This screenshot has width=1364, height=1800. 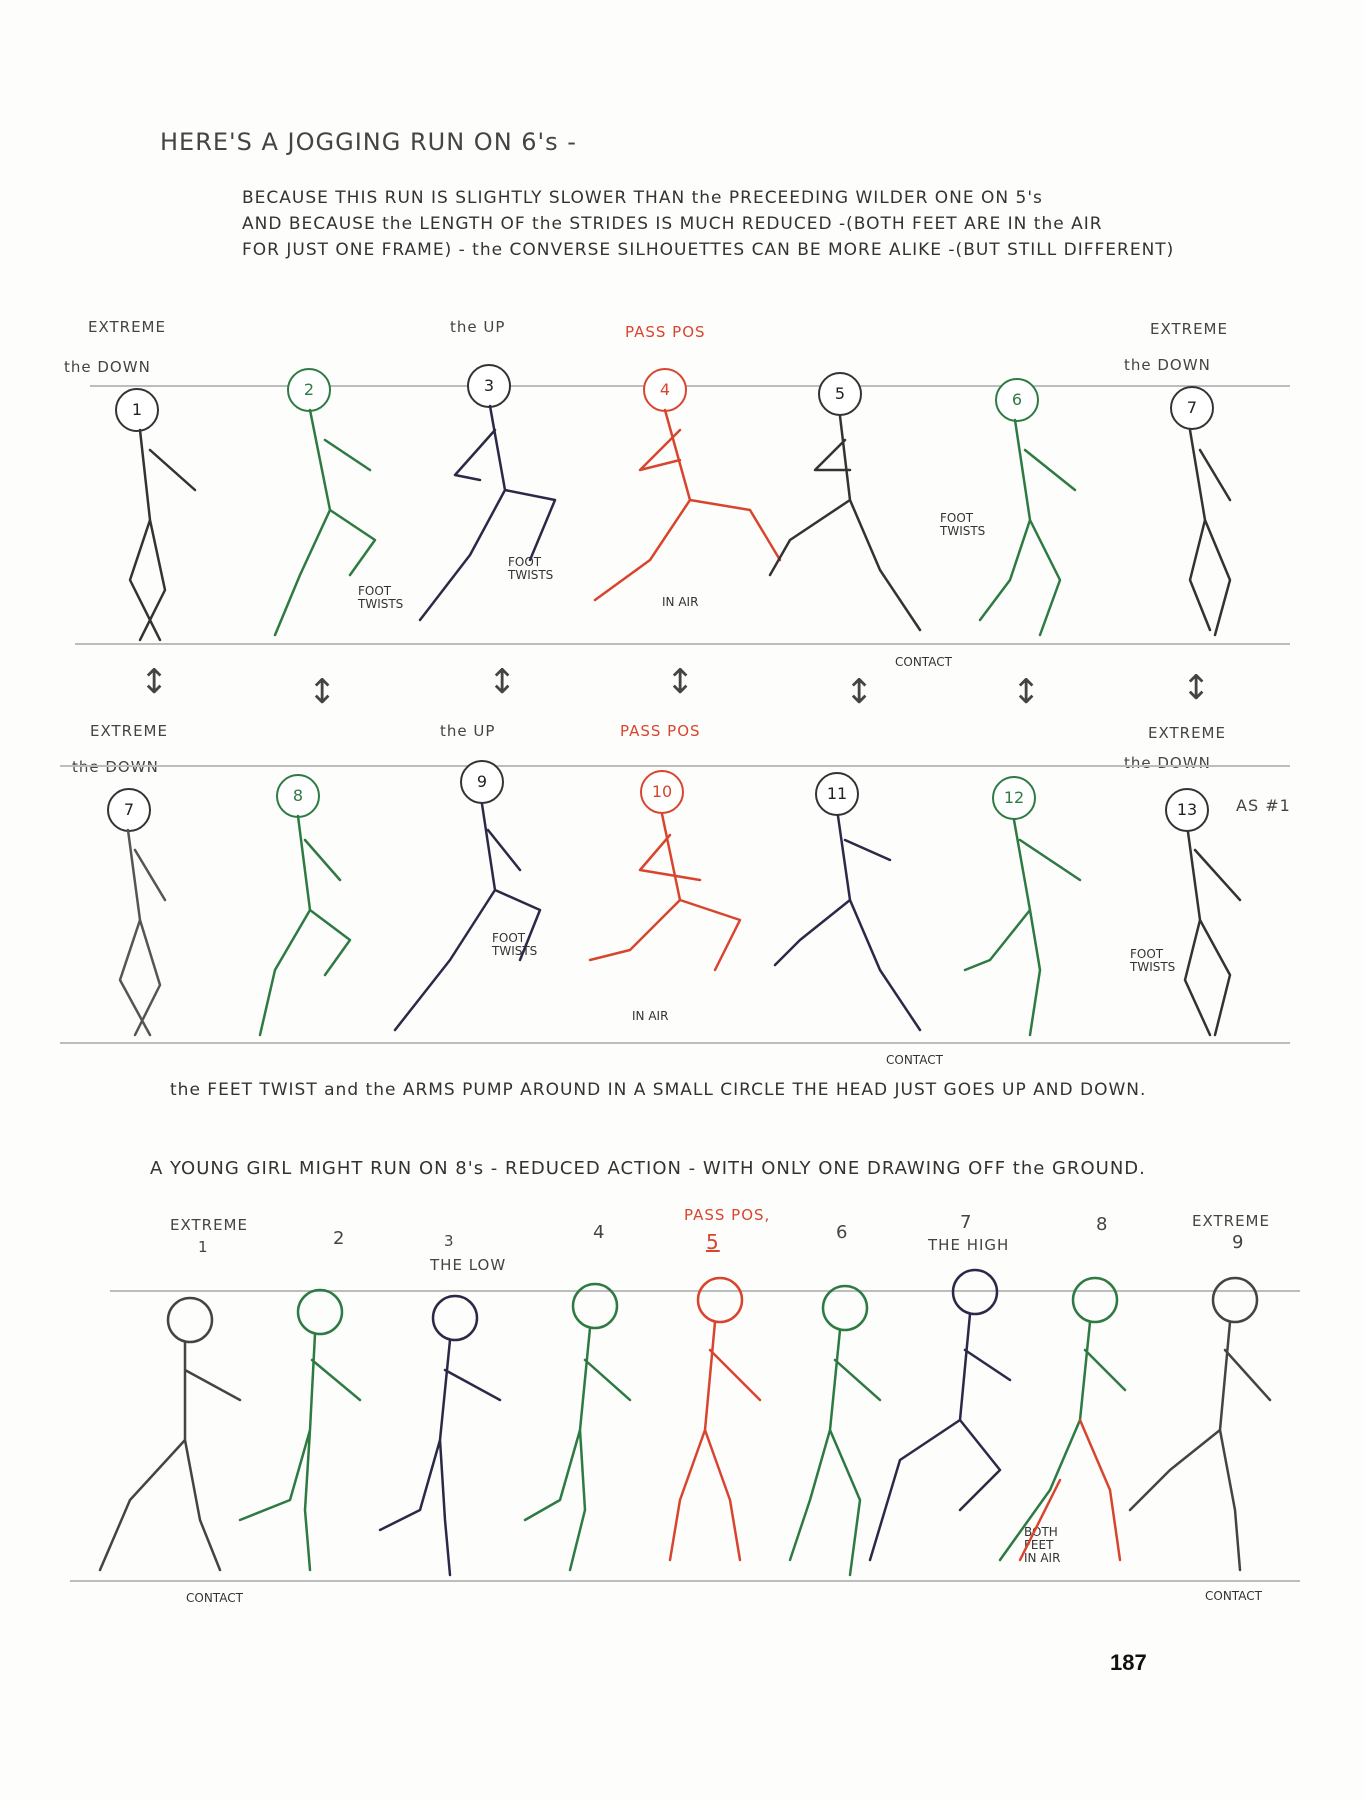 What do you see at coordinates (963, 525) in the screenshot?
I see `row1-note-foot-twists-c: FOOT TWISTS` at bounding box center [963, 525].